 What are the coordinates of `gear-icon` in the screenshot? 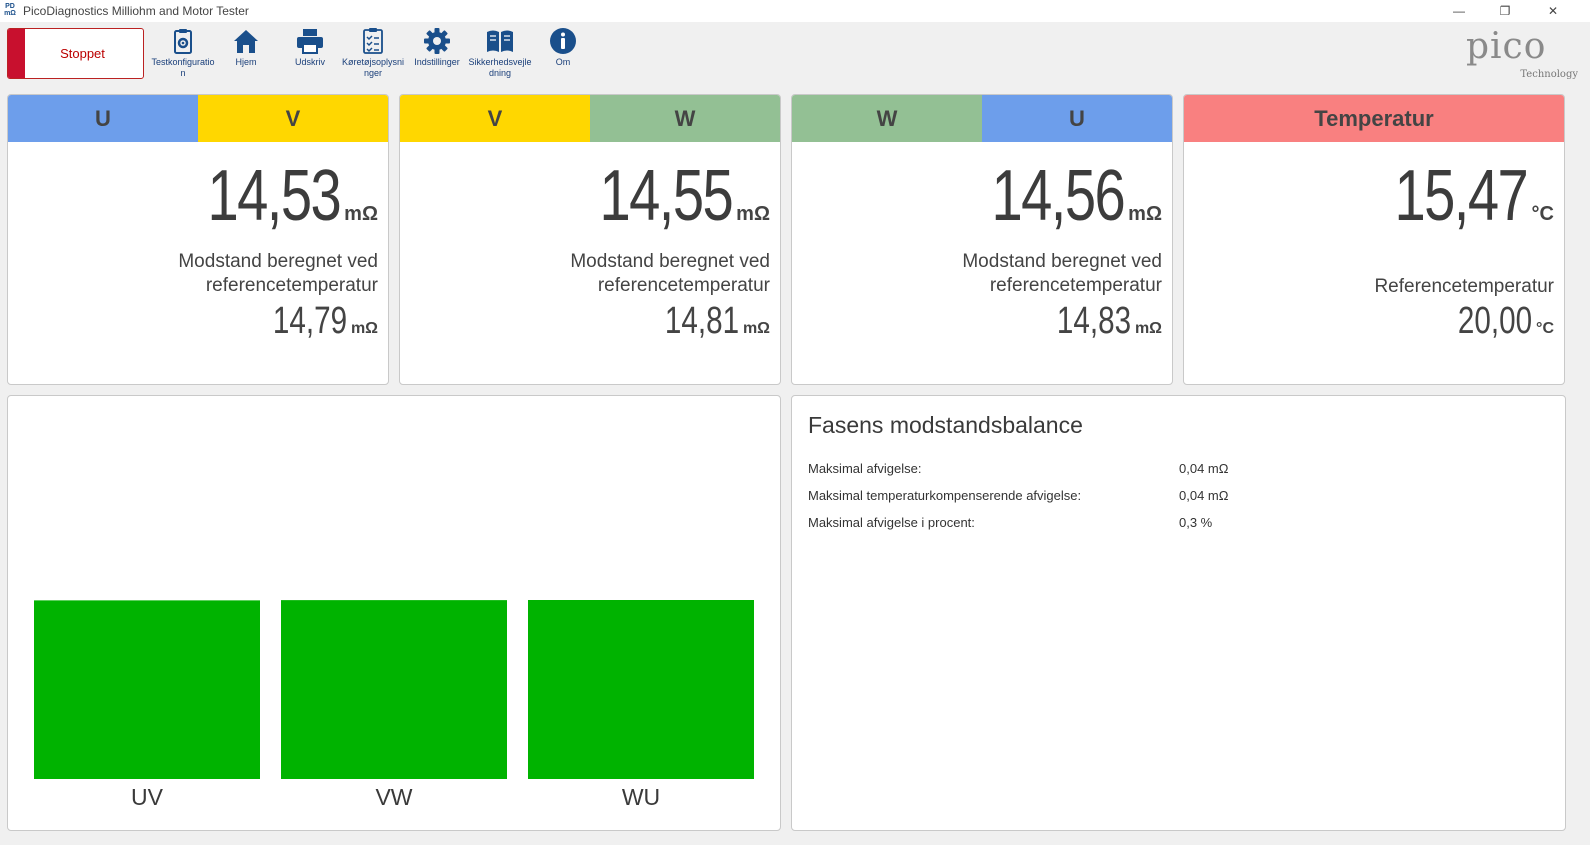 It's located at (437, 41).